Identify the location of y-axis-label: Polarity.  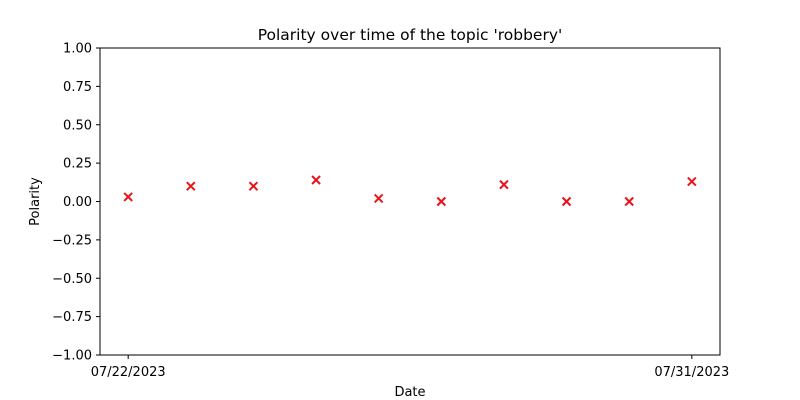
(35, 201).